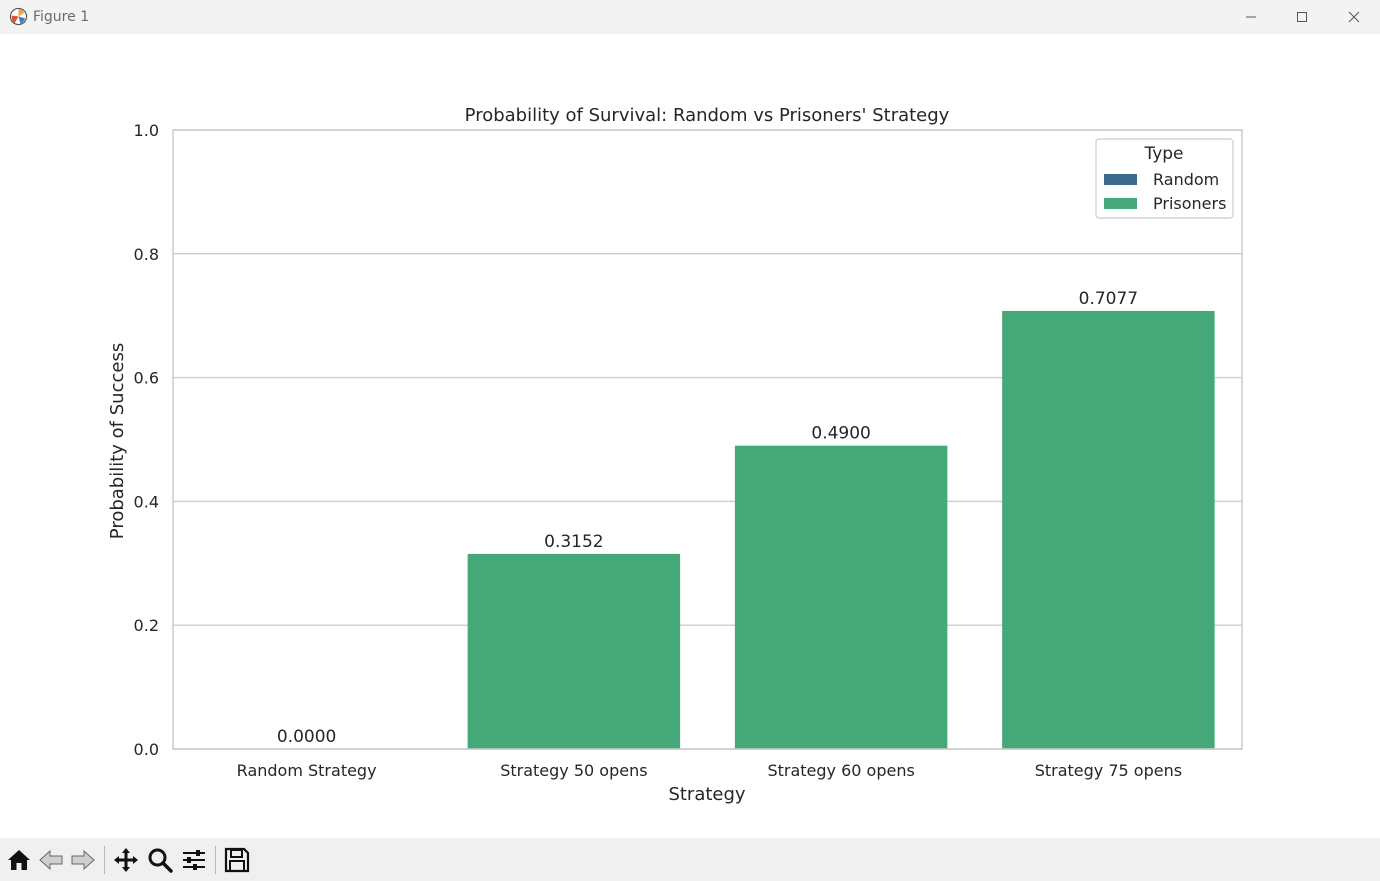 This screenshot has height=881, width=1380. What do you see at coordinates (18, 16) in the screenshot?
I see `matplotlib-logo-icon` at bounding box center [18, 16].